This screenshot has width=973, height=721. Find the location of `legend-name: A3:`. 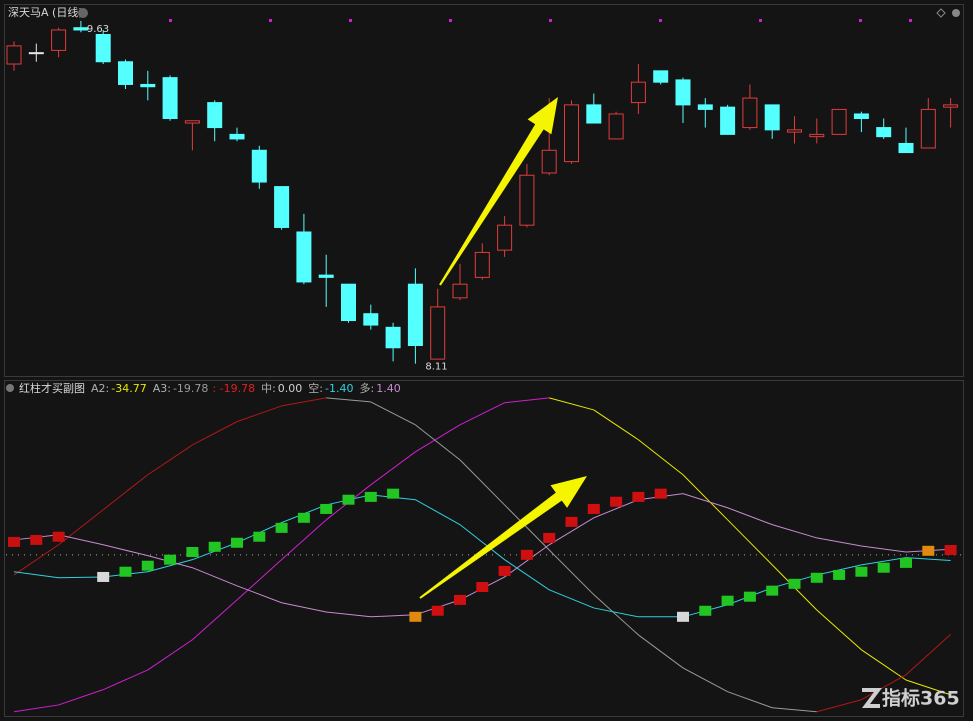

legend-name: A3: is located at coordinates (162, 388).